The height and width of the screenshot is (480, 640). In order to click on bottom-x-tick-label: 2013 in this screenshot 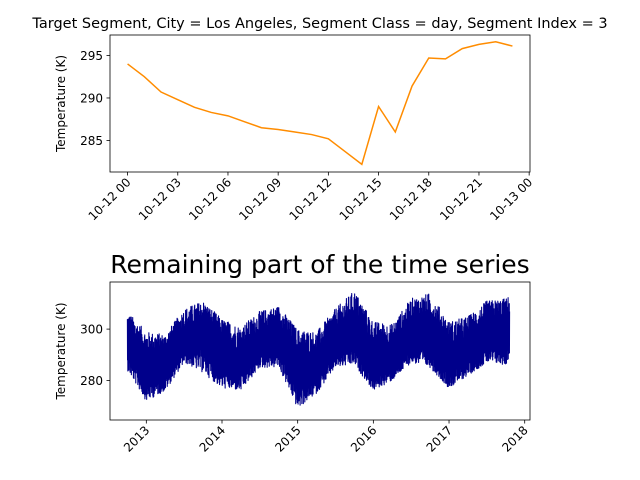, I will do `click(136, 438)`.